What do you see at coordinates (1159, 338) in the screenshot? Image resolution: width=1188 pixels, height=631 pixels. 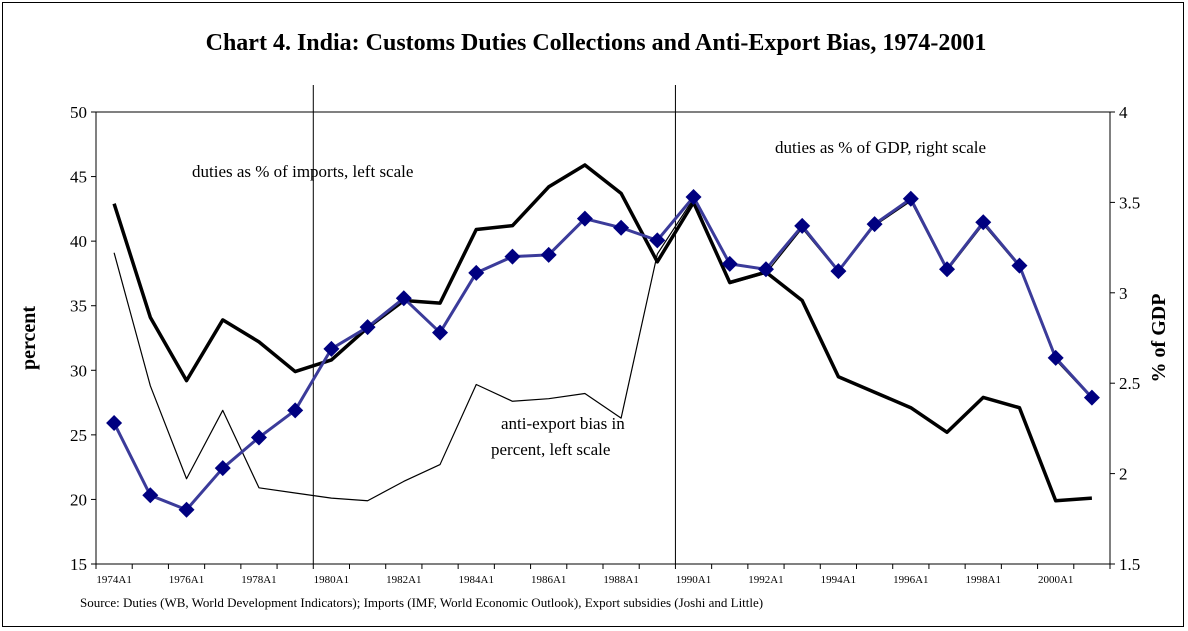 I see `right-y-axis-label: % of GDP` at bounding box center [1159, 338].